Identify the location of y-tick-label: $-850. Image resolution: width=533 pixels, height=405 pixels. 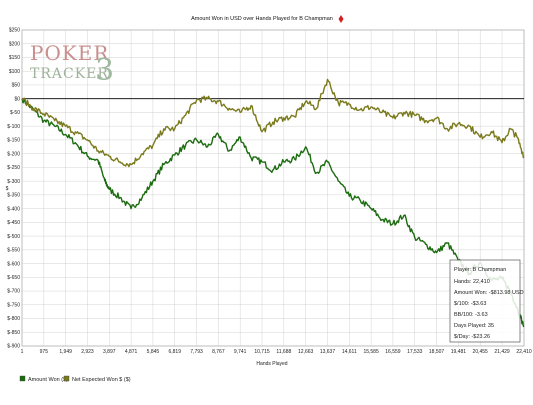
(13, 333).